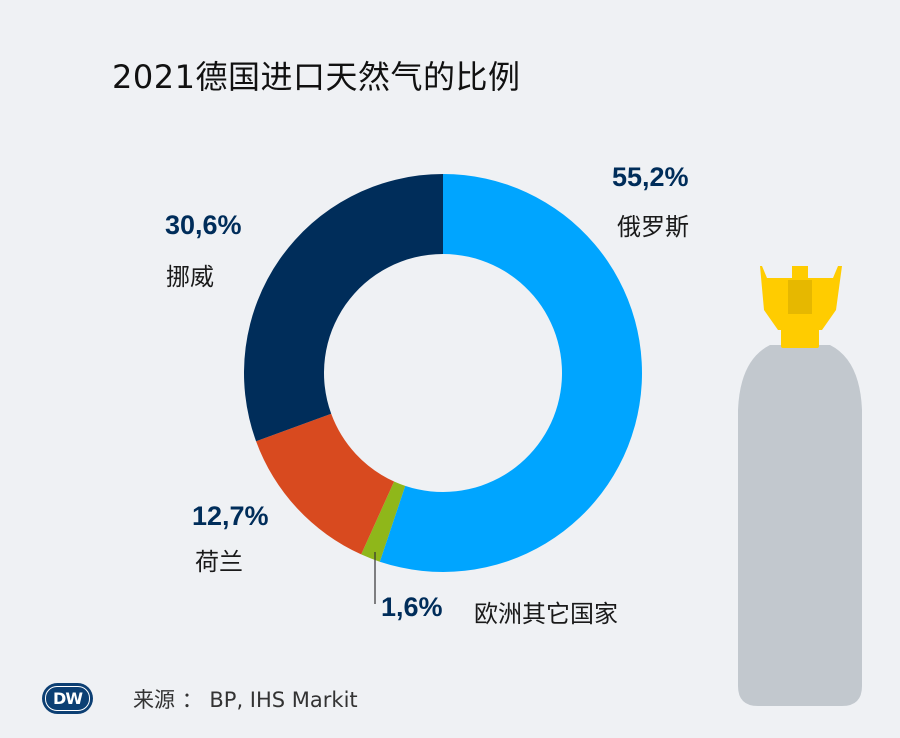 This screenshot has height=738, width=900. Describe the element at coordinates (190, 277) in the screenshot. I see `slice-label-norway: 挪威` at that location.